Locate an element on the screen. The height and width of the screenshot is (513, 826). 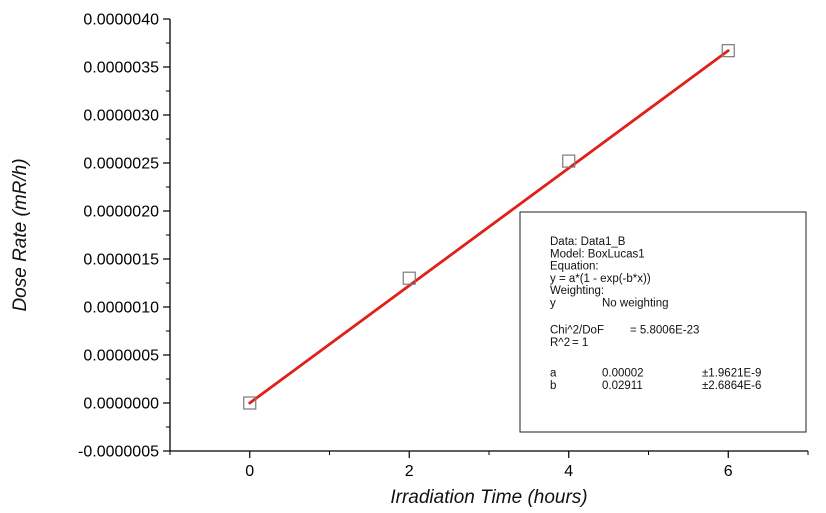
fit-box-line: Data: Data1_B is located at coordinates (588, 242).